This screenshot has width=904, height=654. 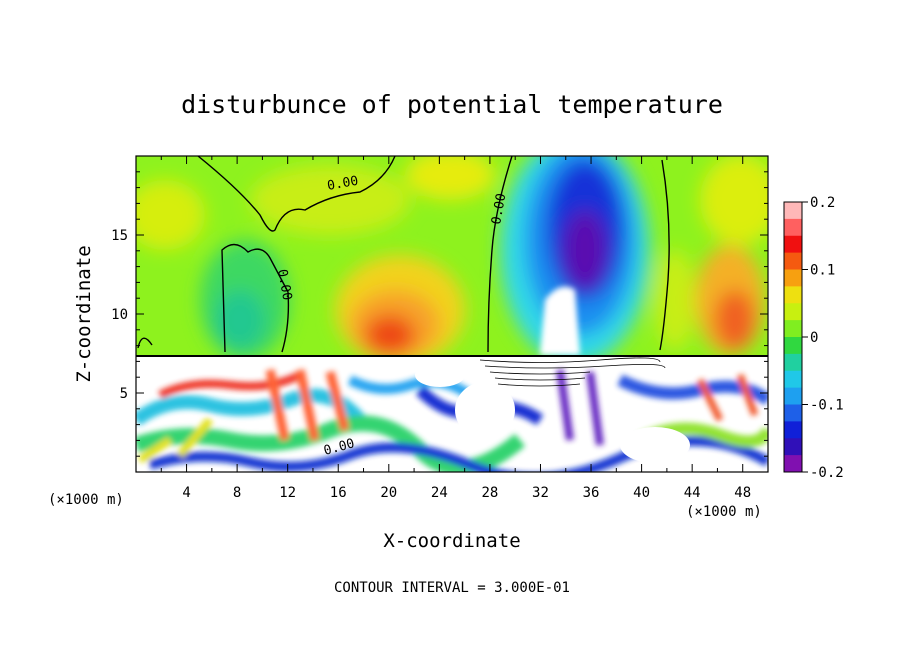 What do you see at coordinates (692, 493) in the screenshot?
I see `x-tick-label: 44` at bounding box center [692, 493].